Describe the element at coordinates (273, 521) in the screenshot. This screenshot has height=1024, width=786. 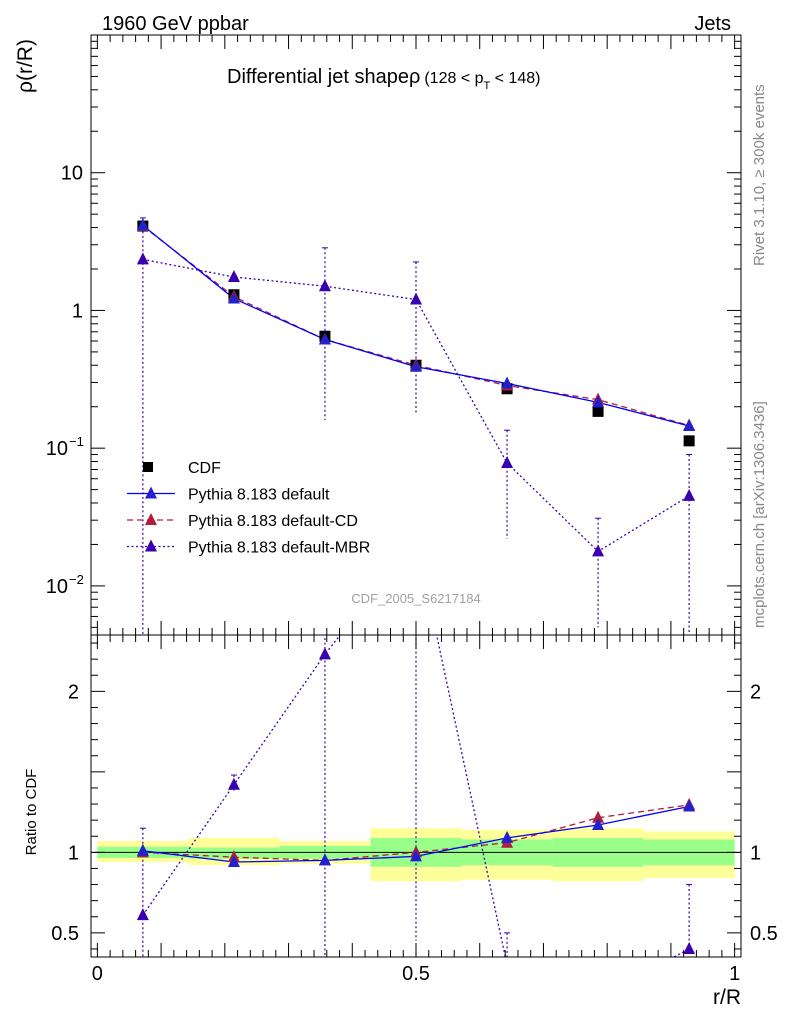
I see `legend-label-cd: Pythia 8.183 default-CD` at that location.